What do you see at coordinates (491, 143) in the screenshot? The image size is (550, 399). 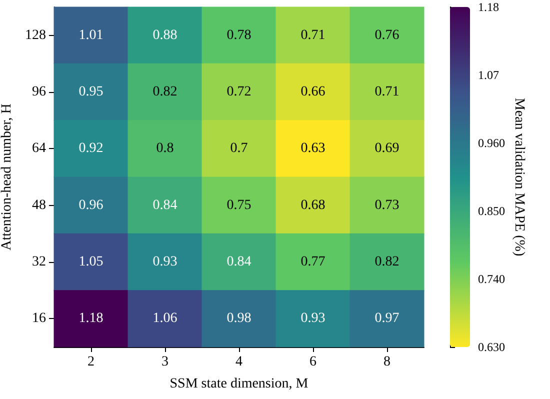 I see `color-bar-label: 0.960` at bounding box center [491, 143].